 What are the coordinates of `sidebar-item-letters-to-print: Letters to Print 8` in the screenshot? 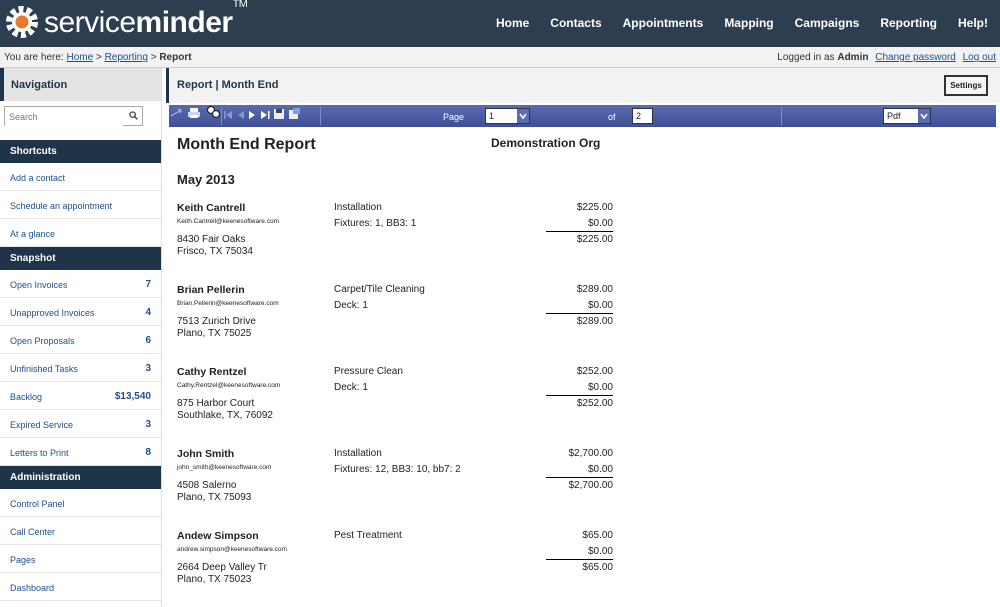 It's located at (80, 452).